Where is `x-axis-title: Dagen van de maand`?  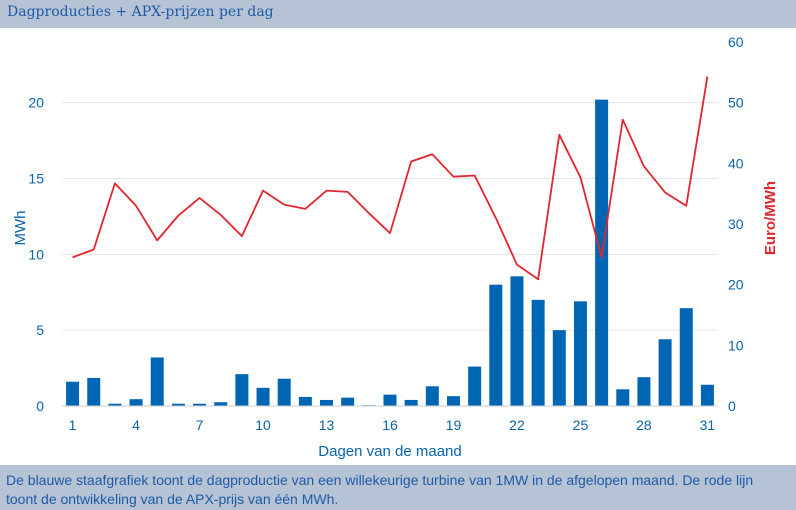
x-axis-title: Dagen van de maand is located at coordinates (389, 451).